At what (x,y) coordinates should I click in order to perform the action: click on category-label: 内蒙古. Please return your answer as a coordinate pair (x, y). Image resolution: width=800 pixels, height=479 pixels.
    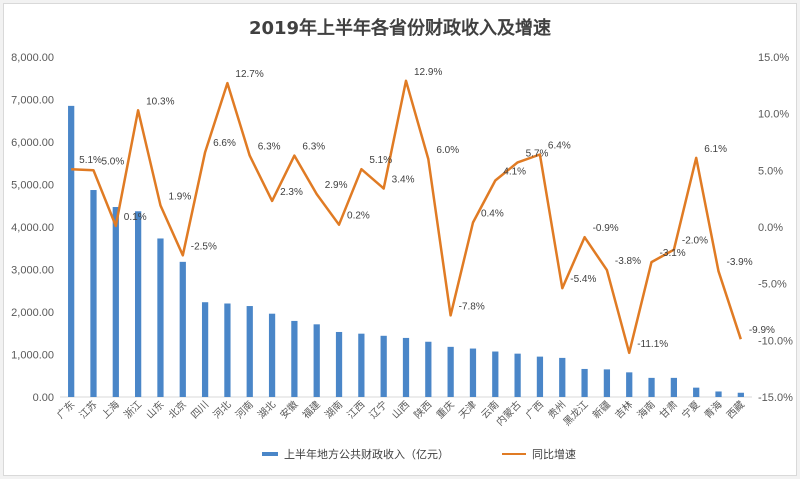
    Looking at the image, I should click on (508, 413).